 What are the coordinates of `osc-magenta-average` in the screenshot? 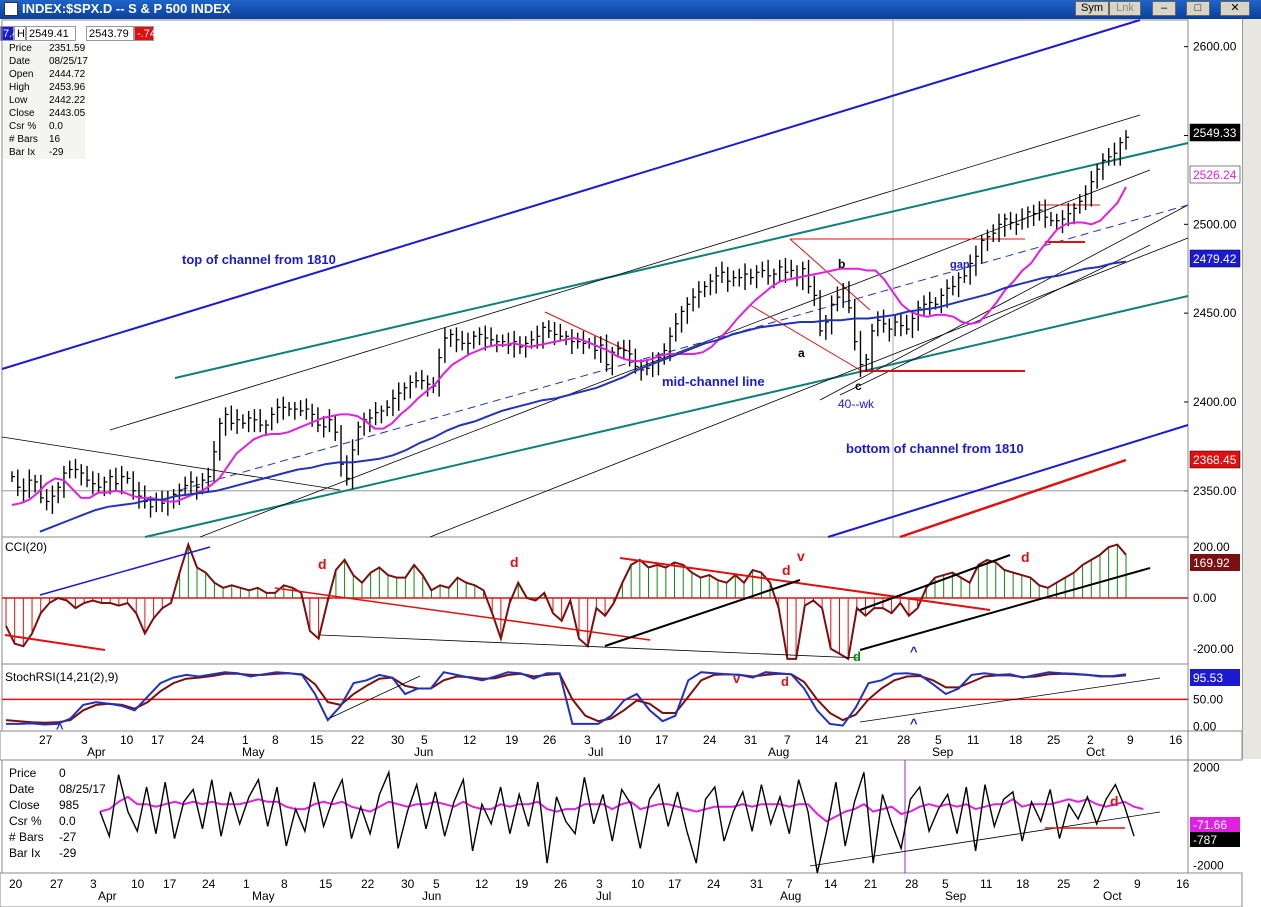 It's located at (621, 809).